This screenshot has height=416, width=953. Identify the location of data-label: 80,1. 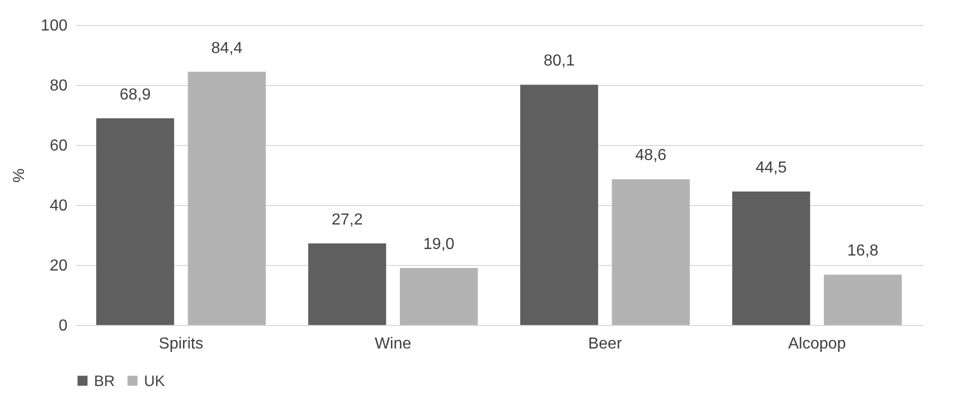
(559, 61).